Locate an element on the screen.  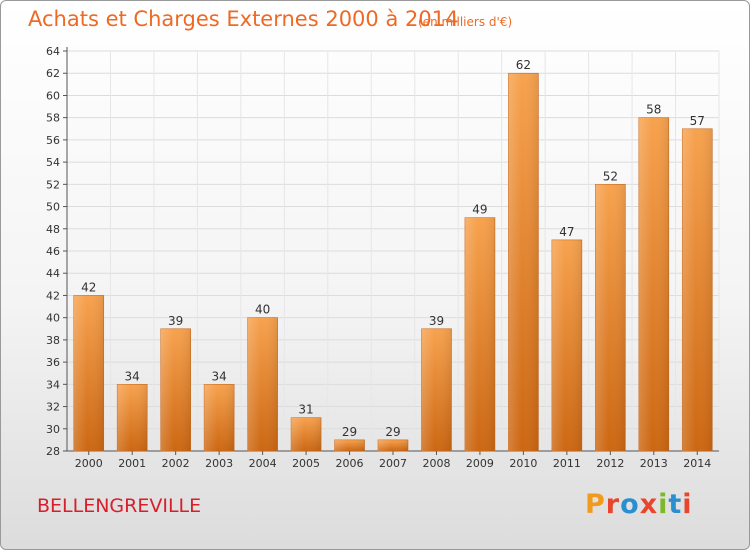
y-tick-label: 64 is located at coordinates (53, 51).